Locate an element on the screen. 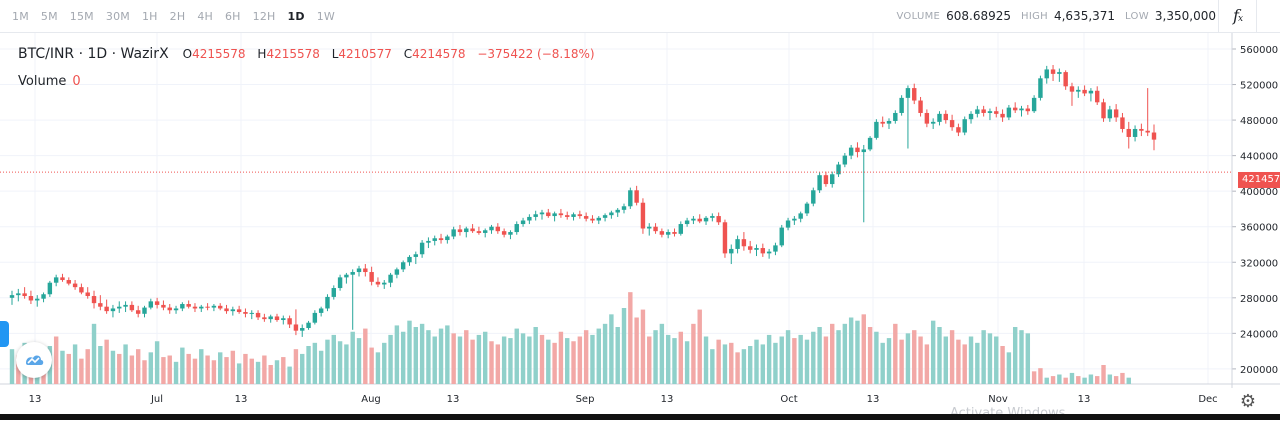 This screenshot has width=1280, height=421. interval-5m: 5M is located at coordinates (49, 16).